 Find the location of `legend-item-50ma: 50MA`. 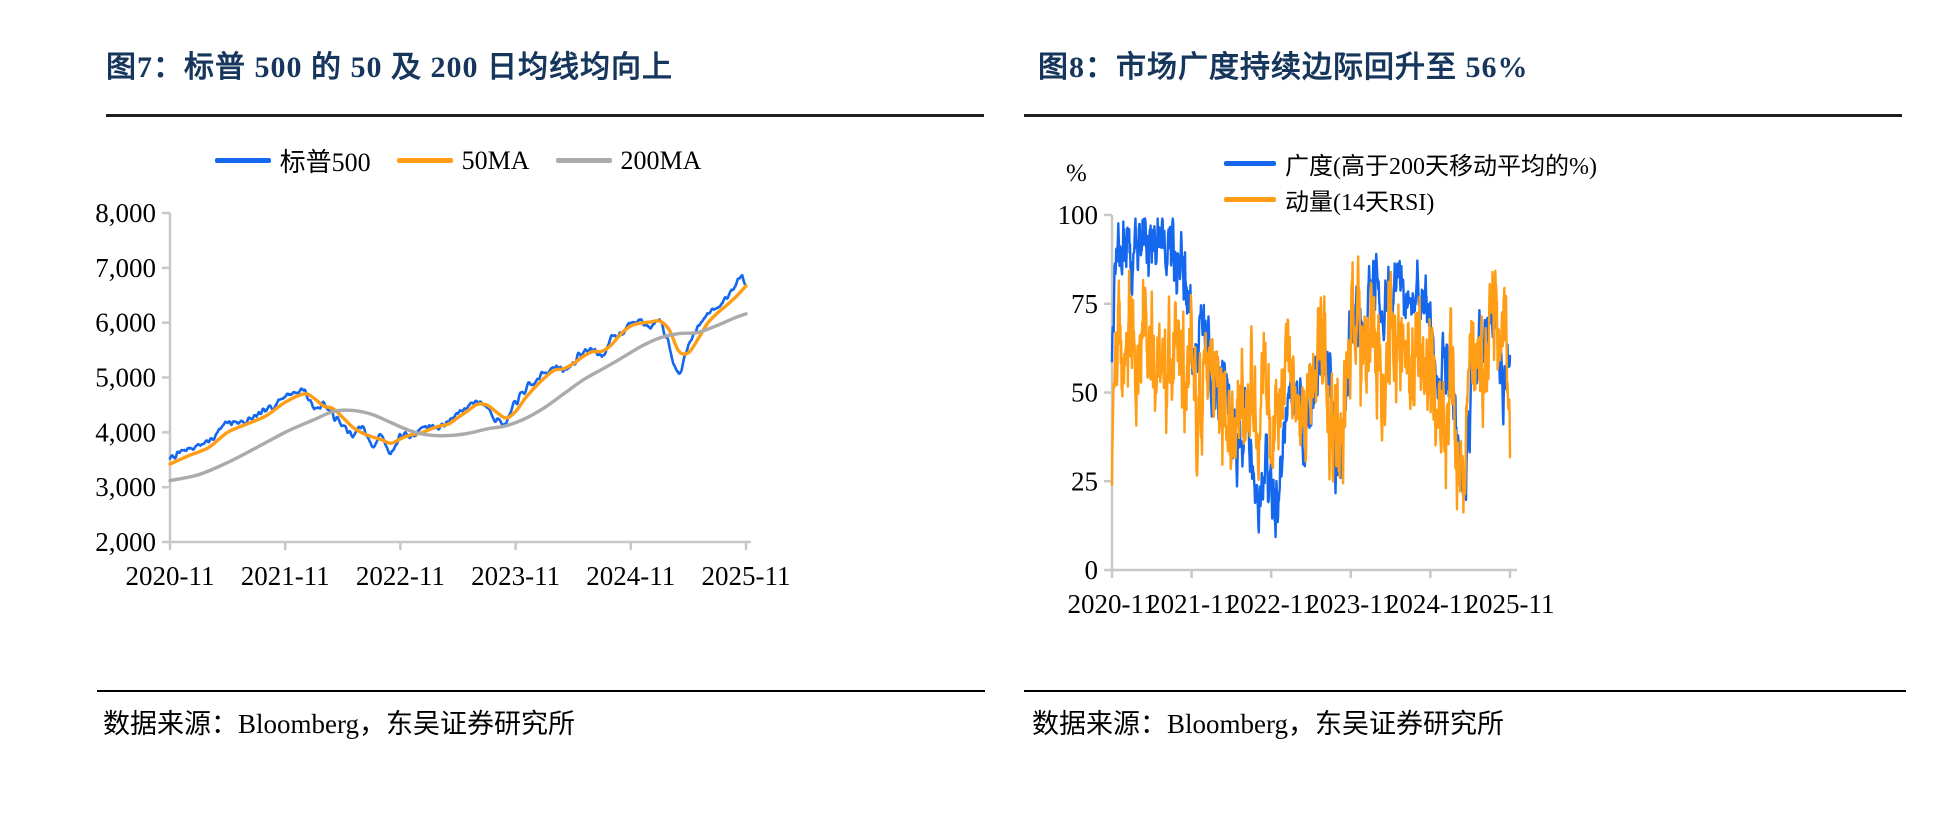

legend-item-50ma: 50MA is located at coordinates (463, 160).